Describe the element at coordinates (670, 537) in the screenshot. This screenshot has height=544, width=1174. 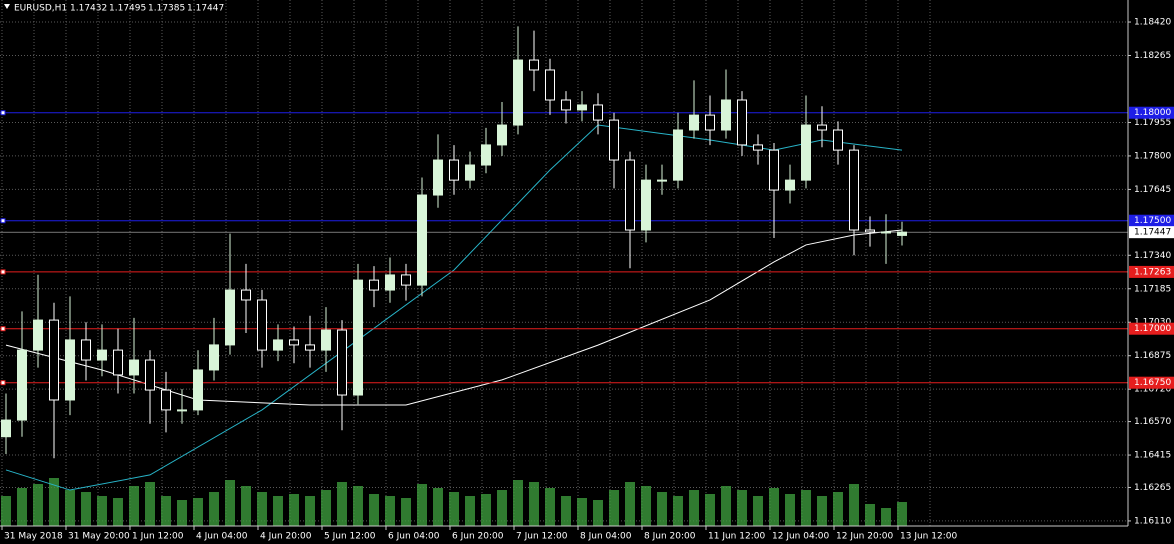
I see `x-tick-label: 8 Jun 20:00` at that location.